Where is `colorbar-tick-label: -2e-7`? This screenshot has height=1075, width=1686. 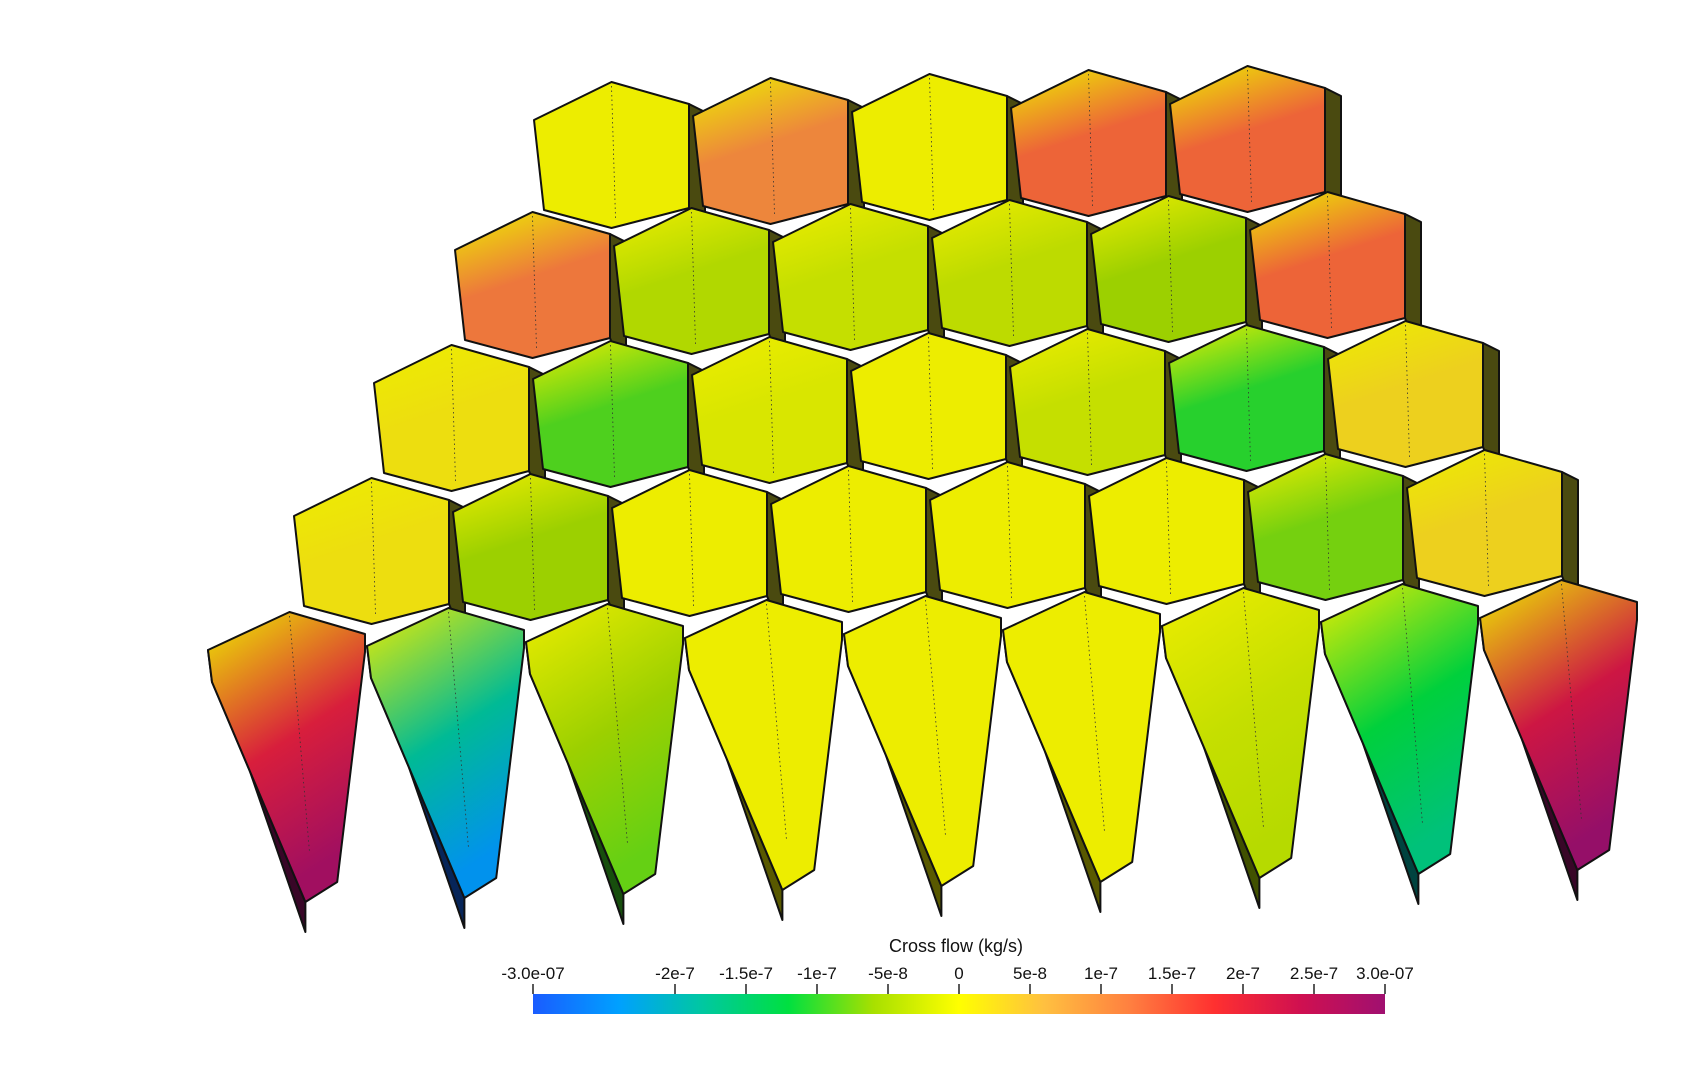
colorbar-tick-label: -2e-7 is located at coordinates (675, 973).